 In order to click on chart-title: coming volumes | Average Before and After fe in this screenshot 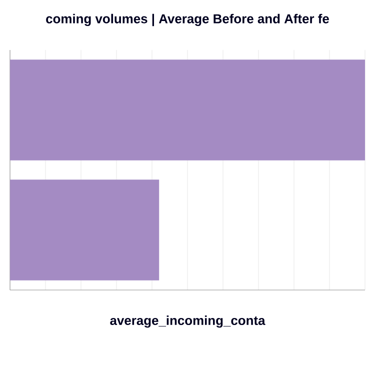, I will do `click(187, 20)`.